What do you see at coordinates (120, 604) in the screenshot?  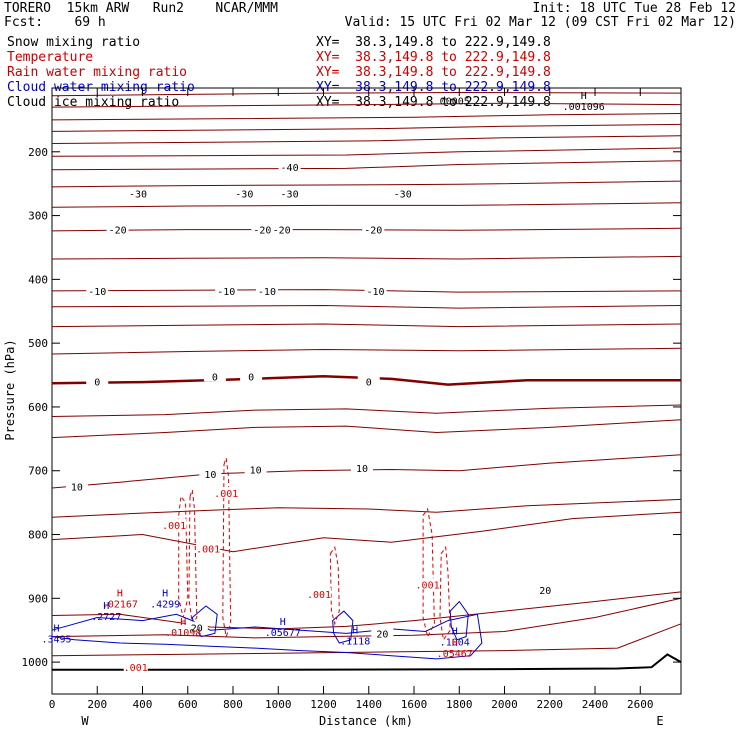 I see `max-marker-value: .02167` at bounding box center [120, 604].